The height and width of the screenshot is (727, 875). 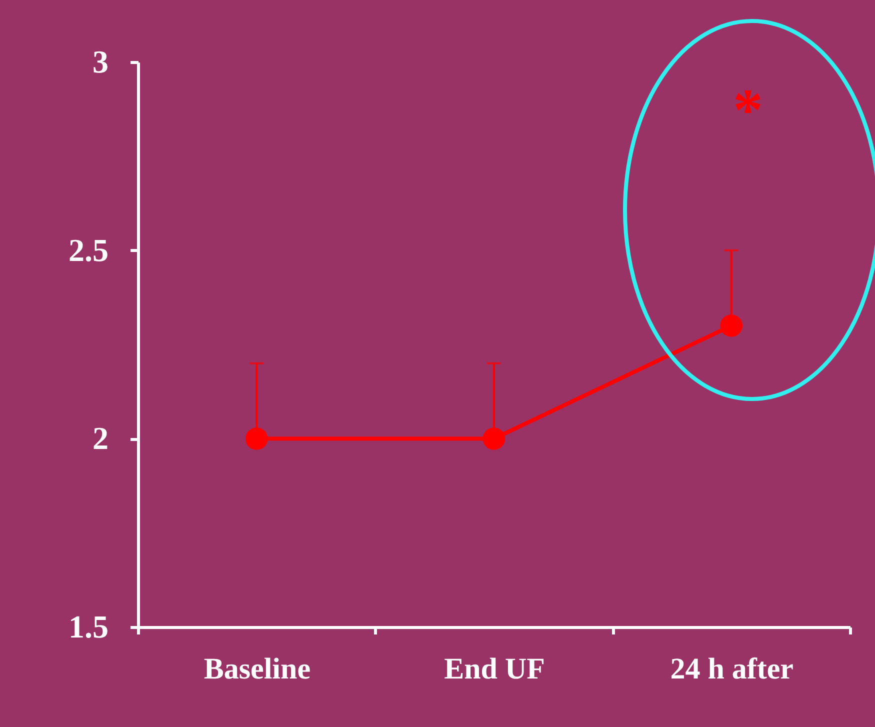 I want to click on y-tick-label: 1.5, so click(x=88, y=626).